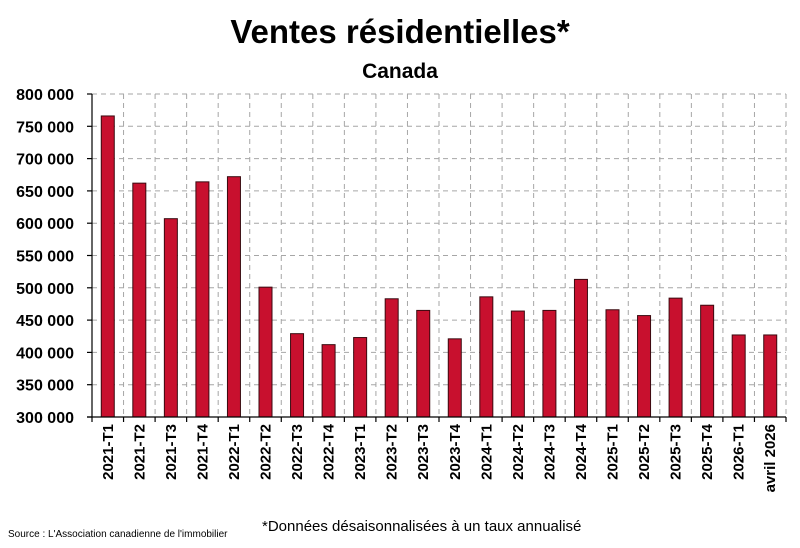 The width and height of the screenshot is (800, 548). Describe the element at coordinates (644, 452) in the screenshot. I see `x-tick-label: 2025-T2` at that location.